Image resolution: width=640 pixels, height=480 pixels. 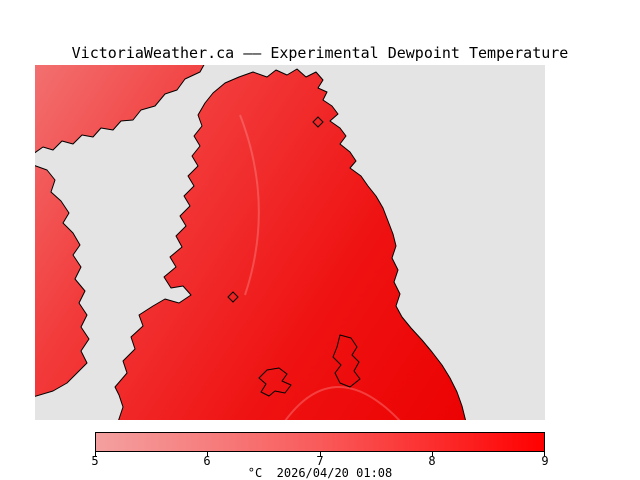 I want to click on colorbar-tick-label: 5, so click(x=95, y=461).